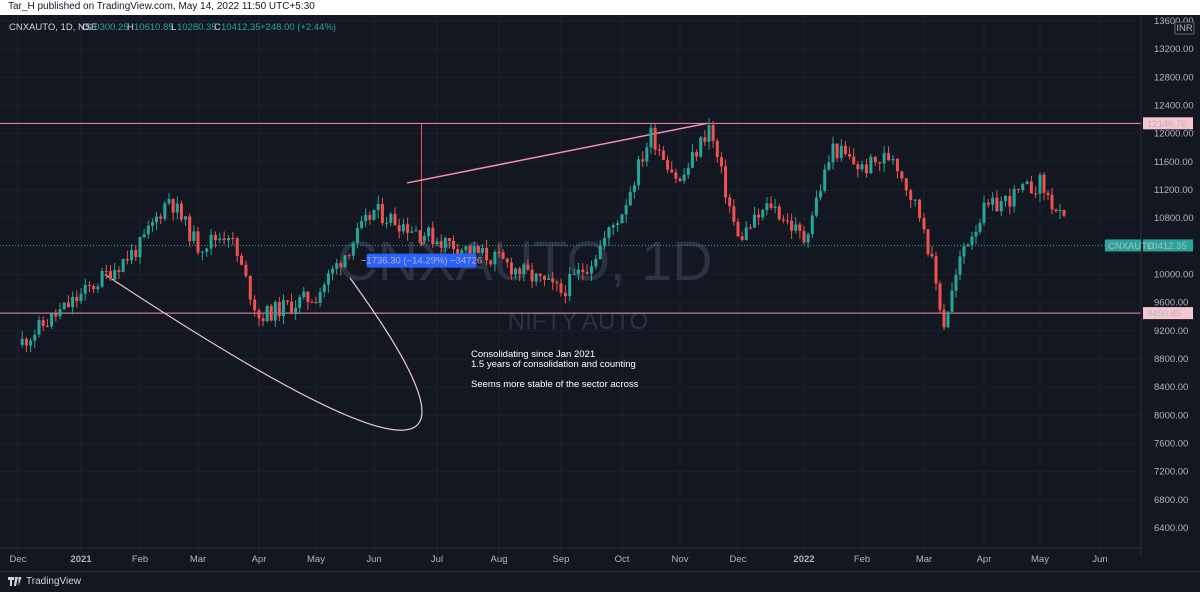 This screenshot has height=592, width=1200. What do you see at coordinates (173, 27) in the screenshot?
I see `legend-low-label: L` at bounding box center [173, 27].